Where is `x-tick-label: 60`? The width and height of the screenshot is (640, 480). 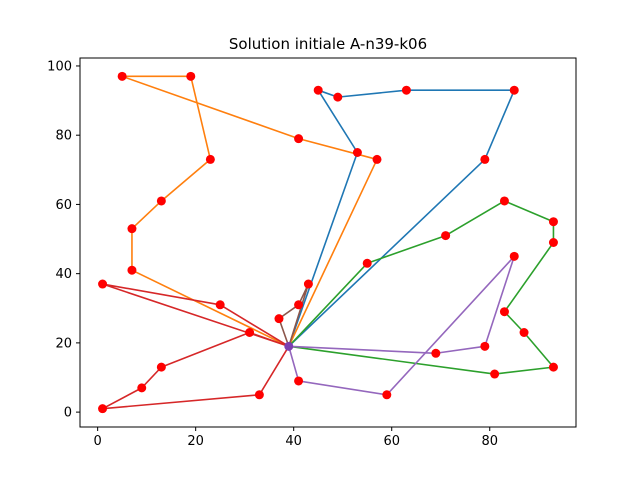
x-tick-label: 60 is located at coordinates (391, 441).